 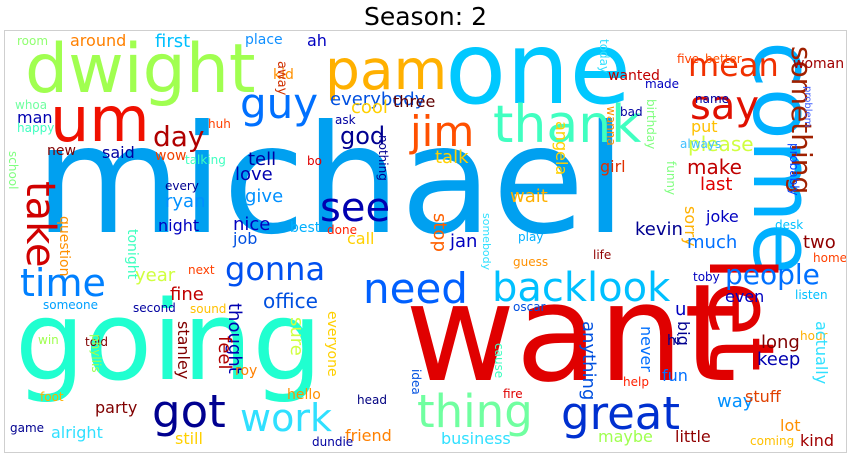 I want to click on word-talking: talking, so click(x=205, y=160).